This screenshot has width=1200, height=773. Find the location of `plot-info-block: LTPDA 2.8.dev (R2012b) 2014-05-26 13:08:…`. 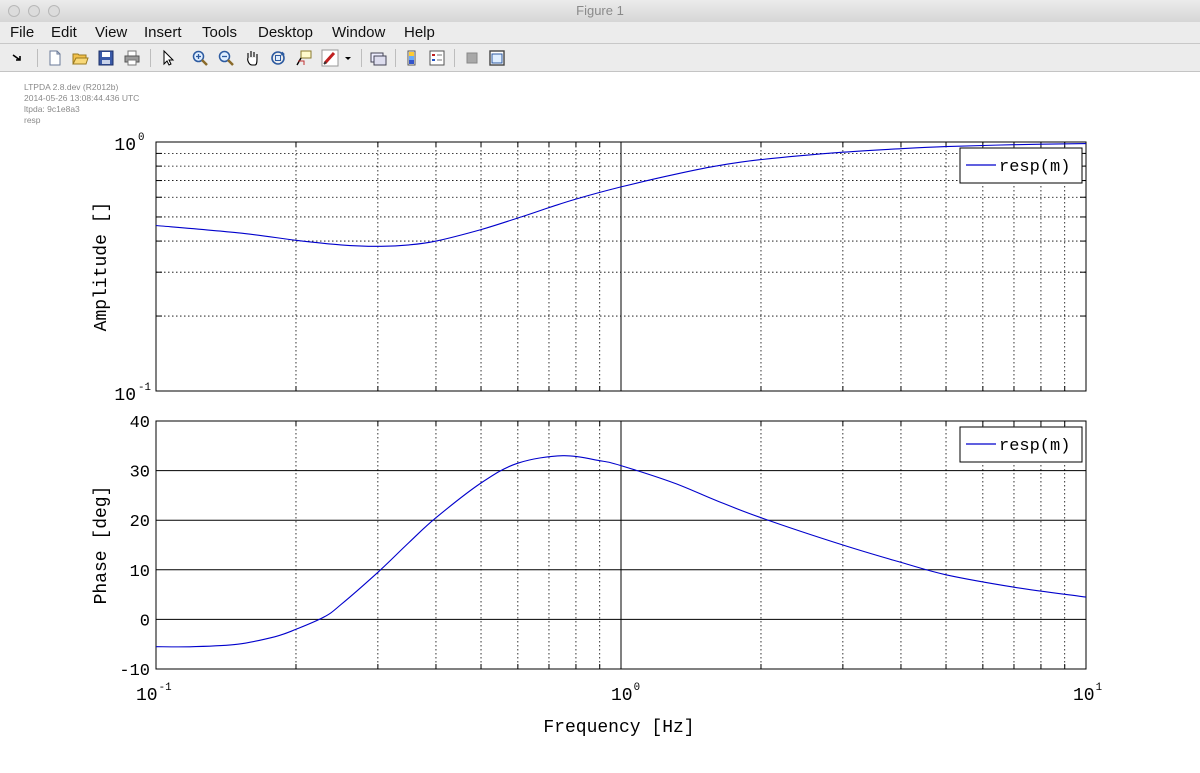

plot-info-block: LTPDA 2.8.dev (R2012b) 2014-05-26 13:08:… is located at coordinates (81, 104).